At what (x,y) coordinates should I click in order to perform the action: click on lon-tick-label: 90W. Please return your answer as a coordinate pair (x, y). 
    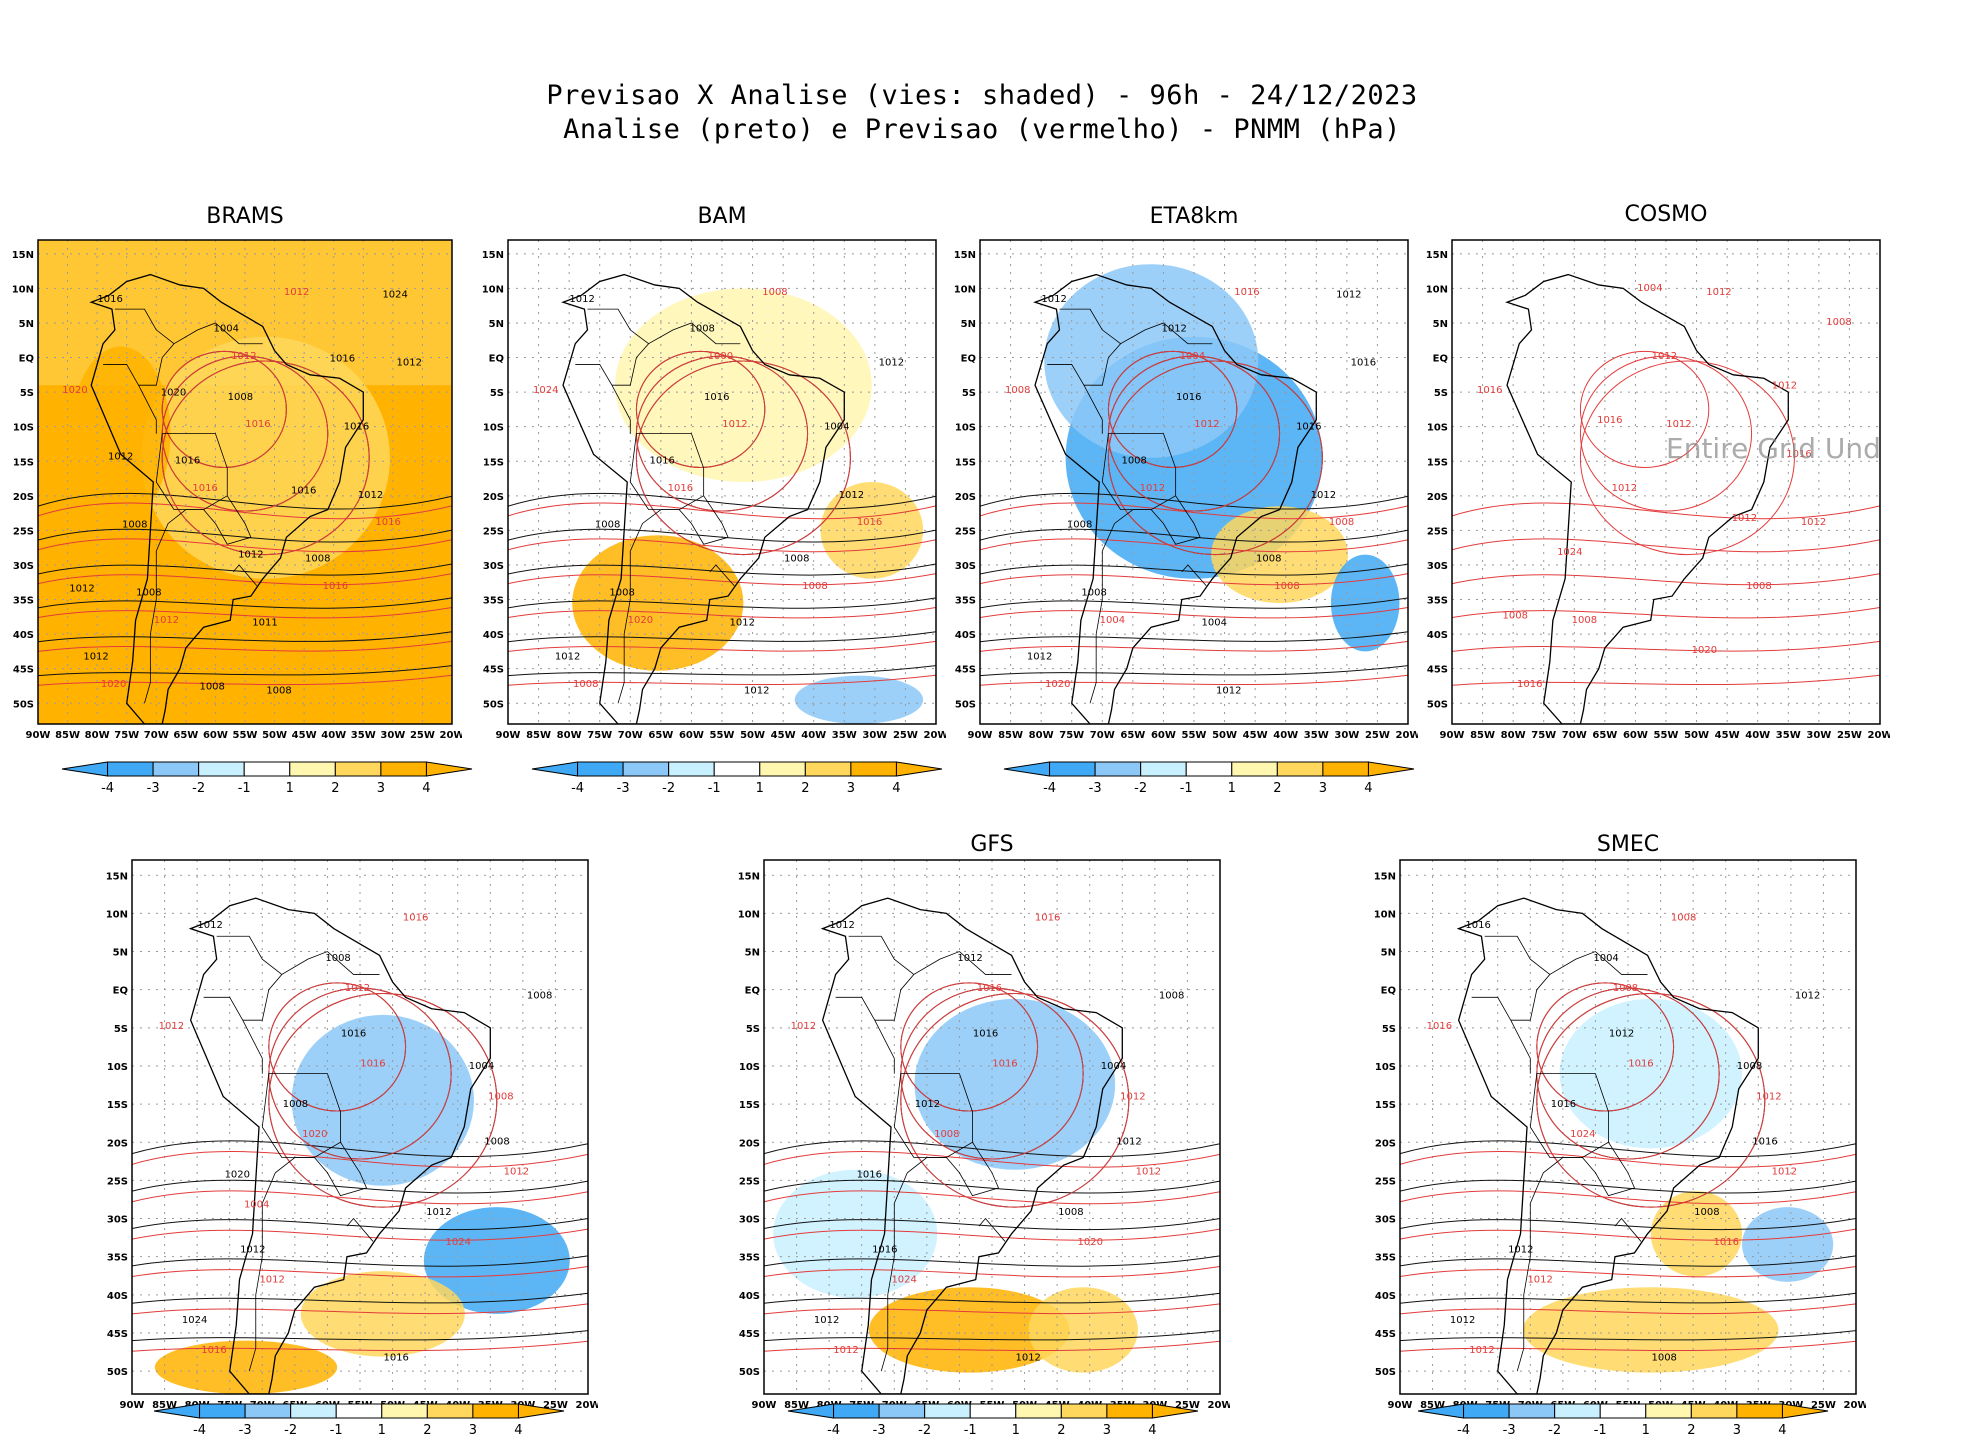
    Looking at the image, I should click on (38, 735).